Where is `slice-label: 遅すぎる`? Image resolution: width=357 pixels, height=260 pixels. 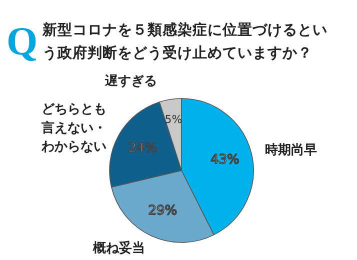
slice-label: 遅すぎる is located at coordinates (130, 82).